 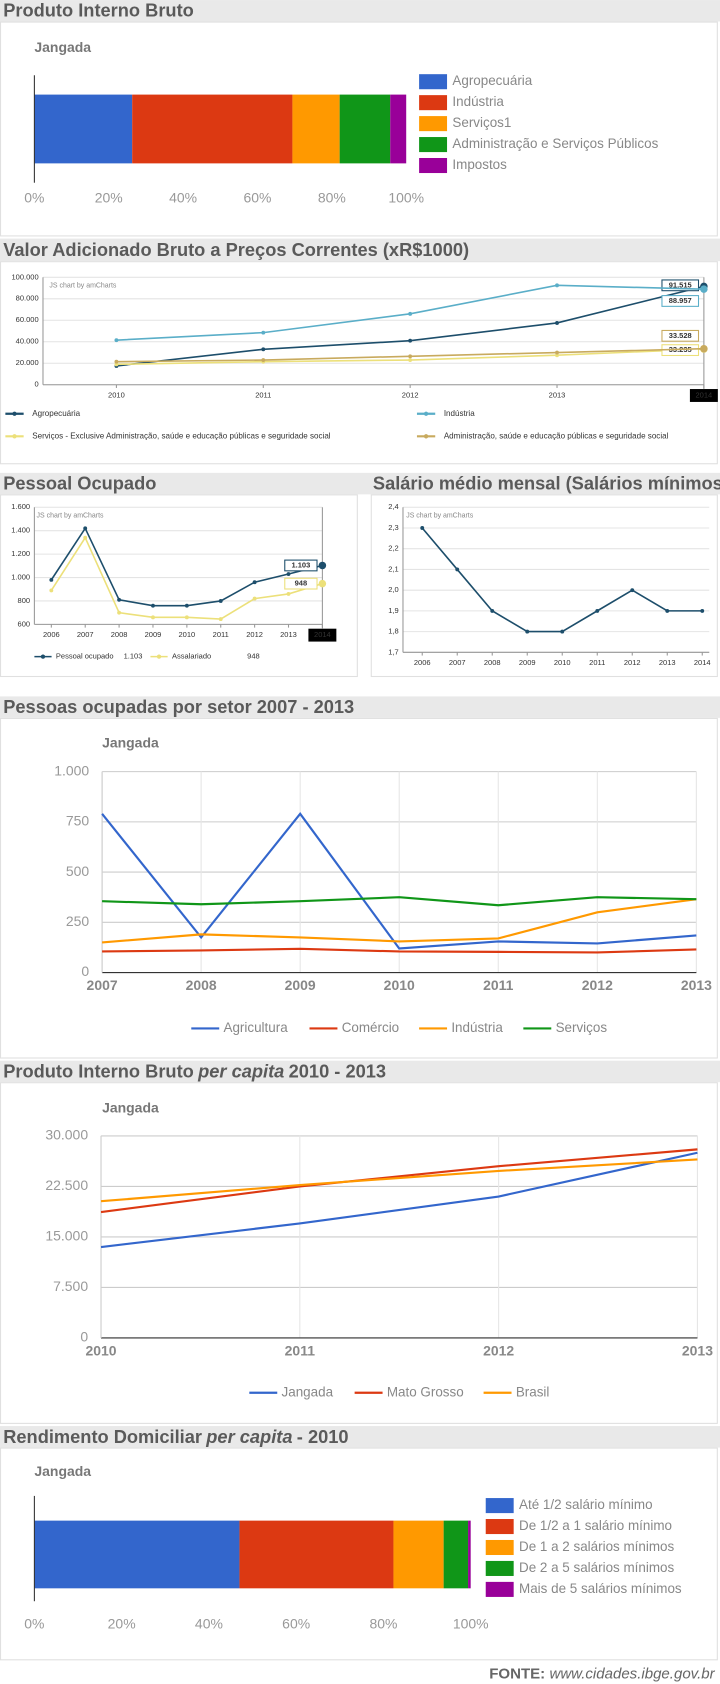 I want to click on value-label: 948, so click(x=301, y=583).